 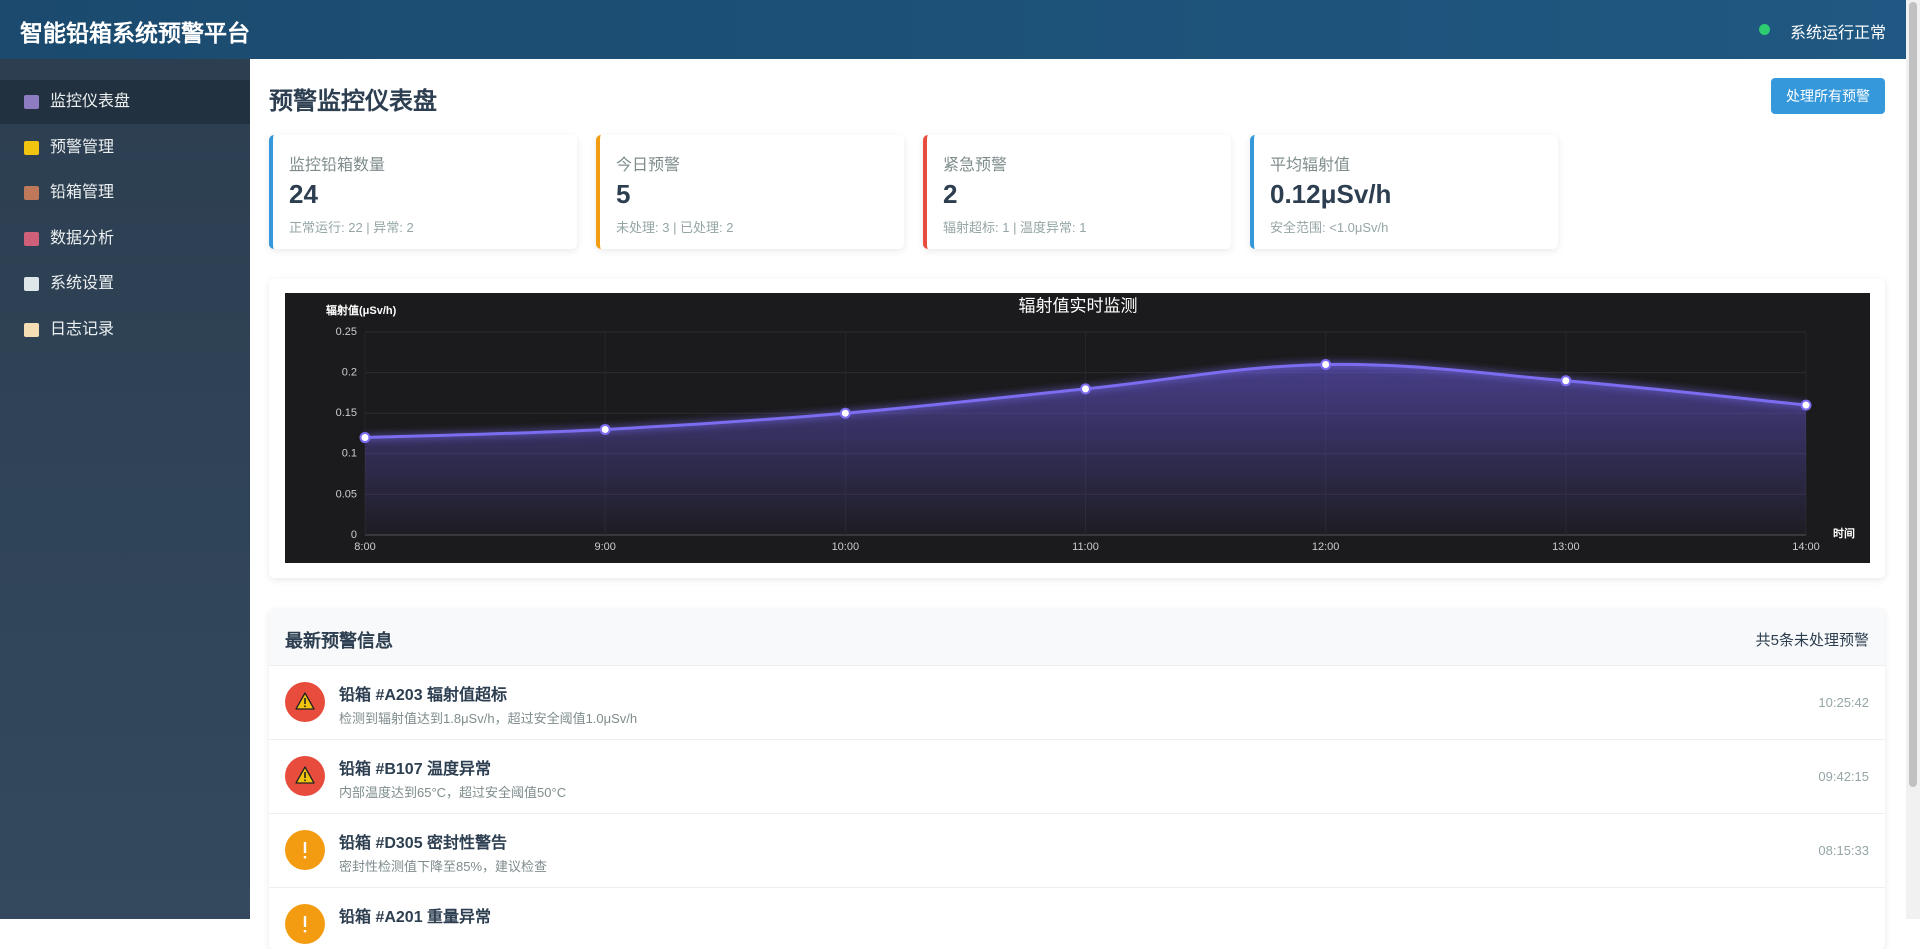 I want to click on x-tick-label: 14:00, so click(x=1806, y=547).